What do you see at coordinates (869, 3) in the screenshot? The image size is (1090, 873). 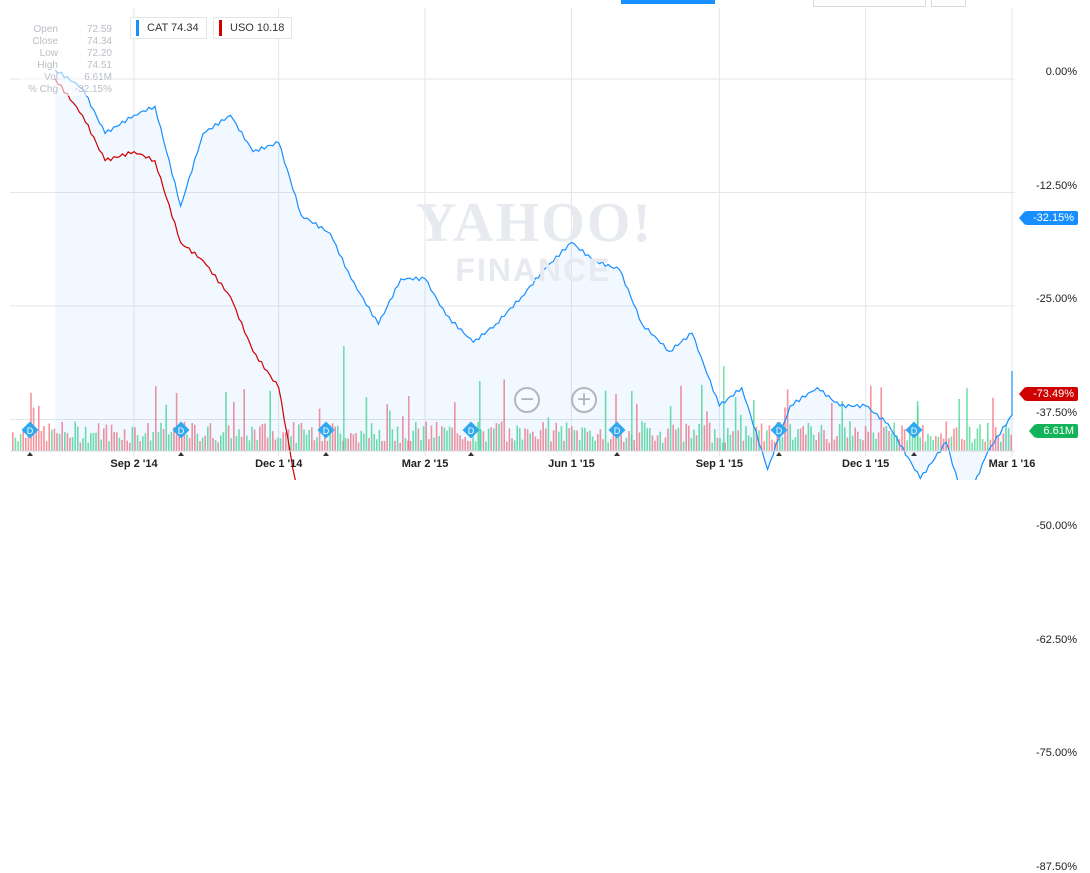 I see `range-input-box` at bounding box center [869, 3].